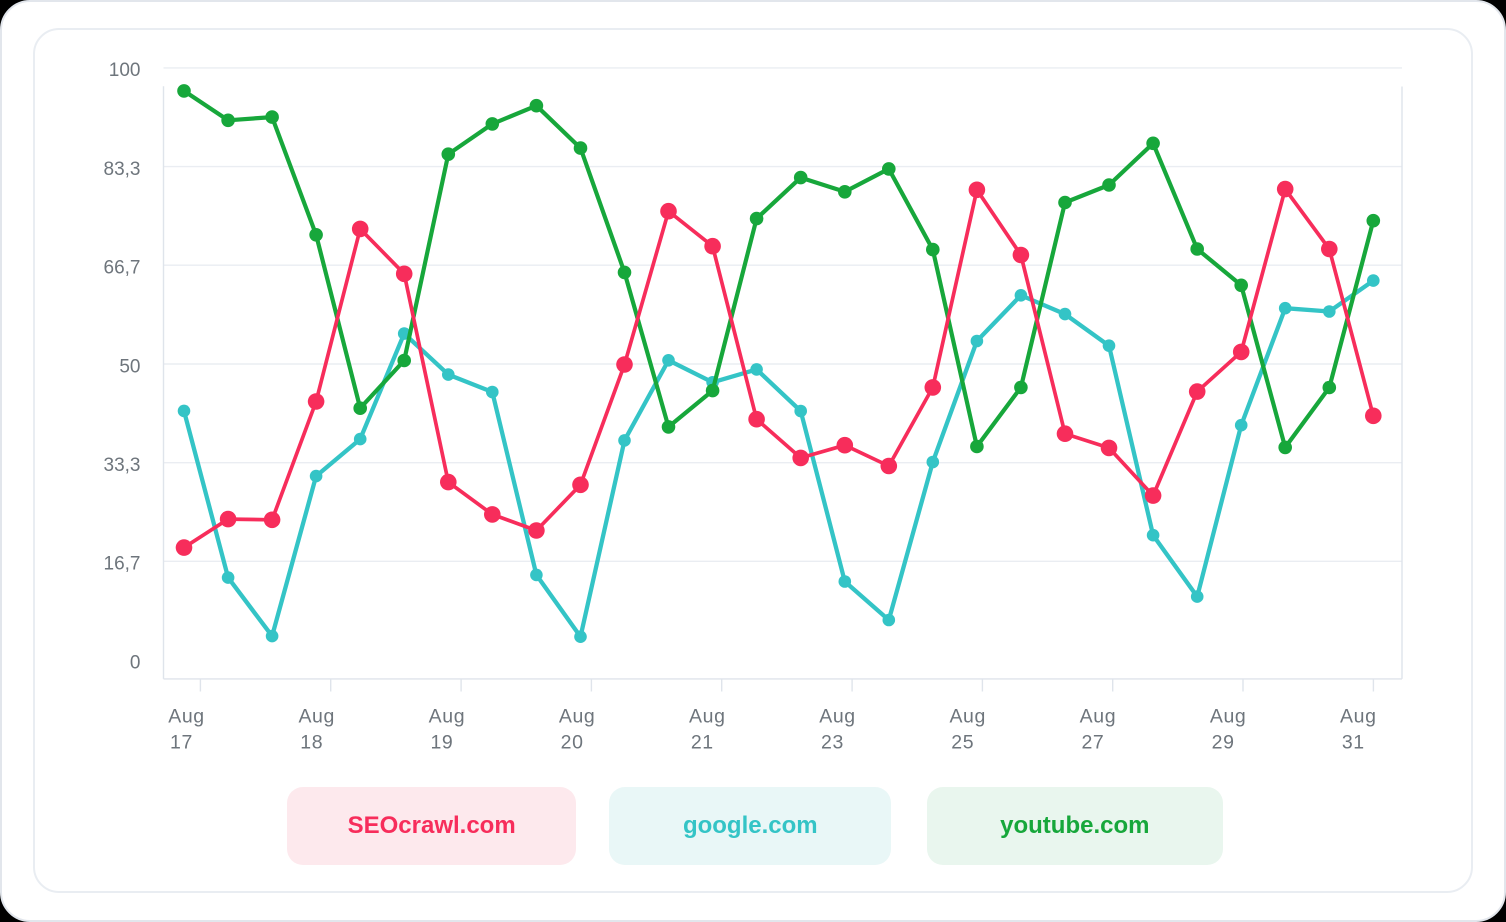 The image size is (1506, 922). What do you see at coordinates (572, 743) in the screenshot?
I see `svg-text: 20` at bounding box center [572, 743].